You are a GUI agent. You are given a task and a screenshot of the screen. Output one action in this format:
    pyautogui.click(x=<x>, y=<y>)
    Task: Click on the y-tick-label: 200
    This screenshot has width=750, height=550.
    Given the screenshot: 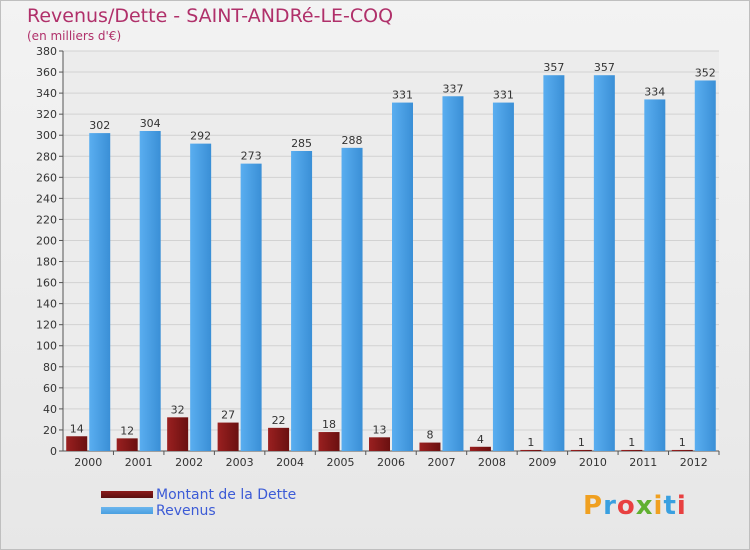 What is the action you would take?
    pyautogui.click(x=46, y=240)
    